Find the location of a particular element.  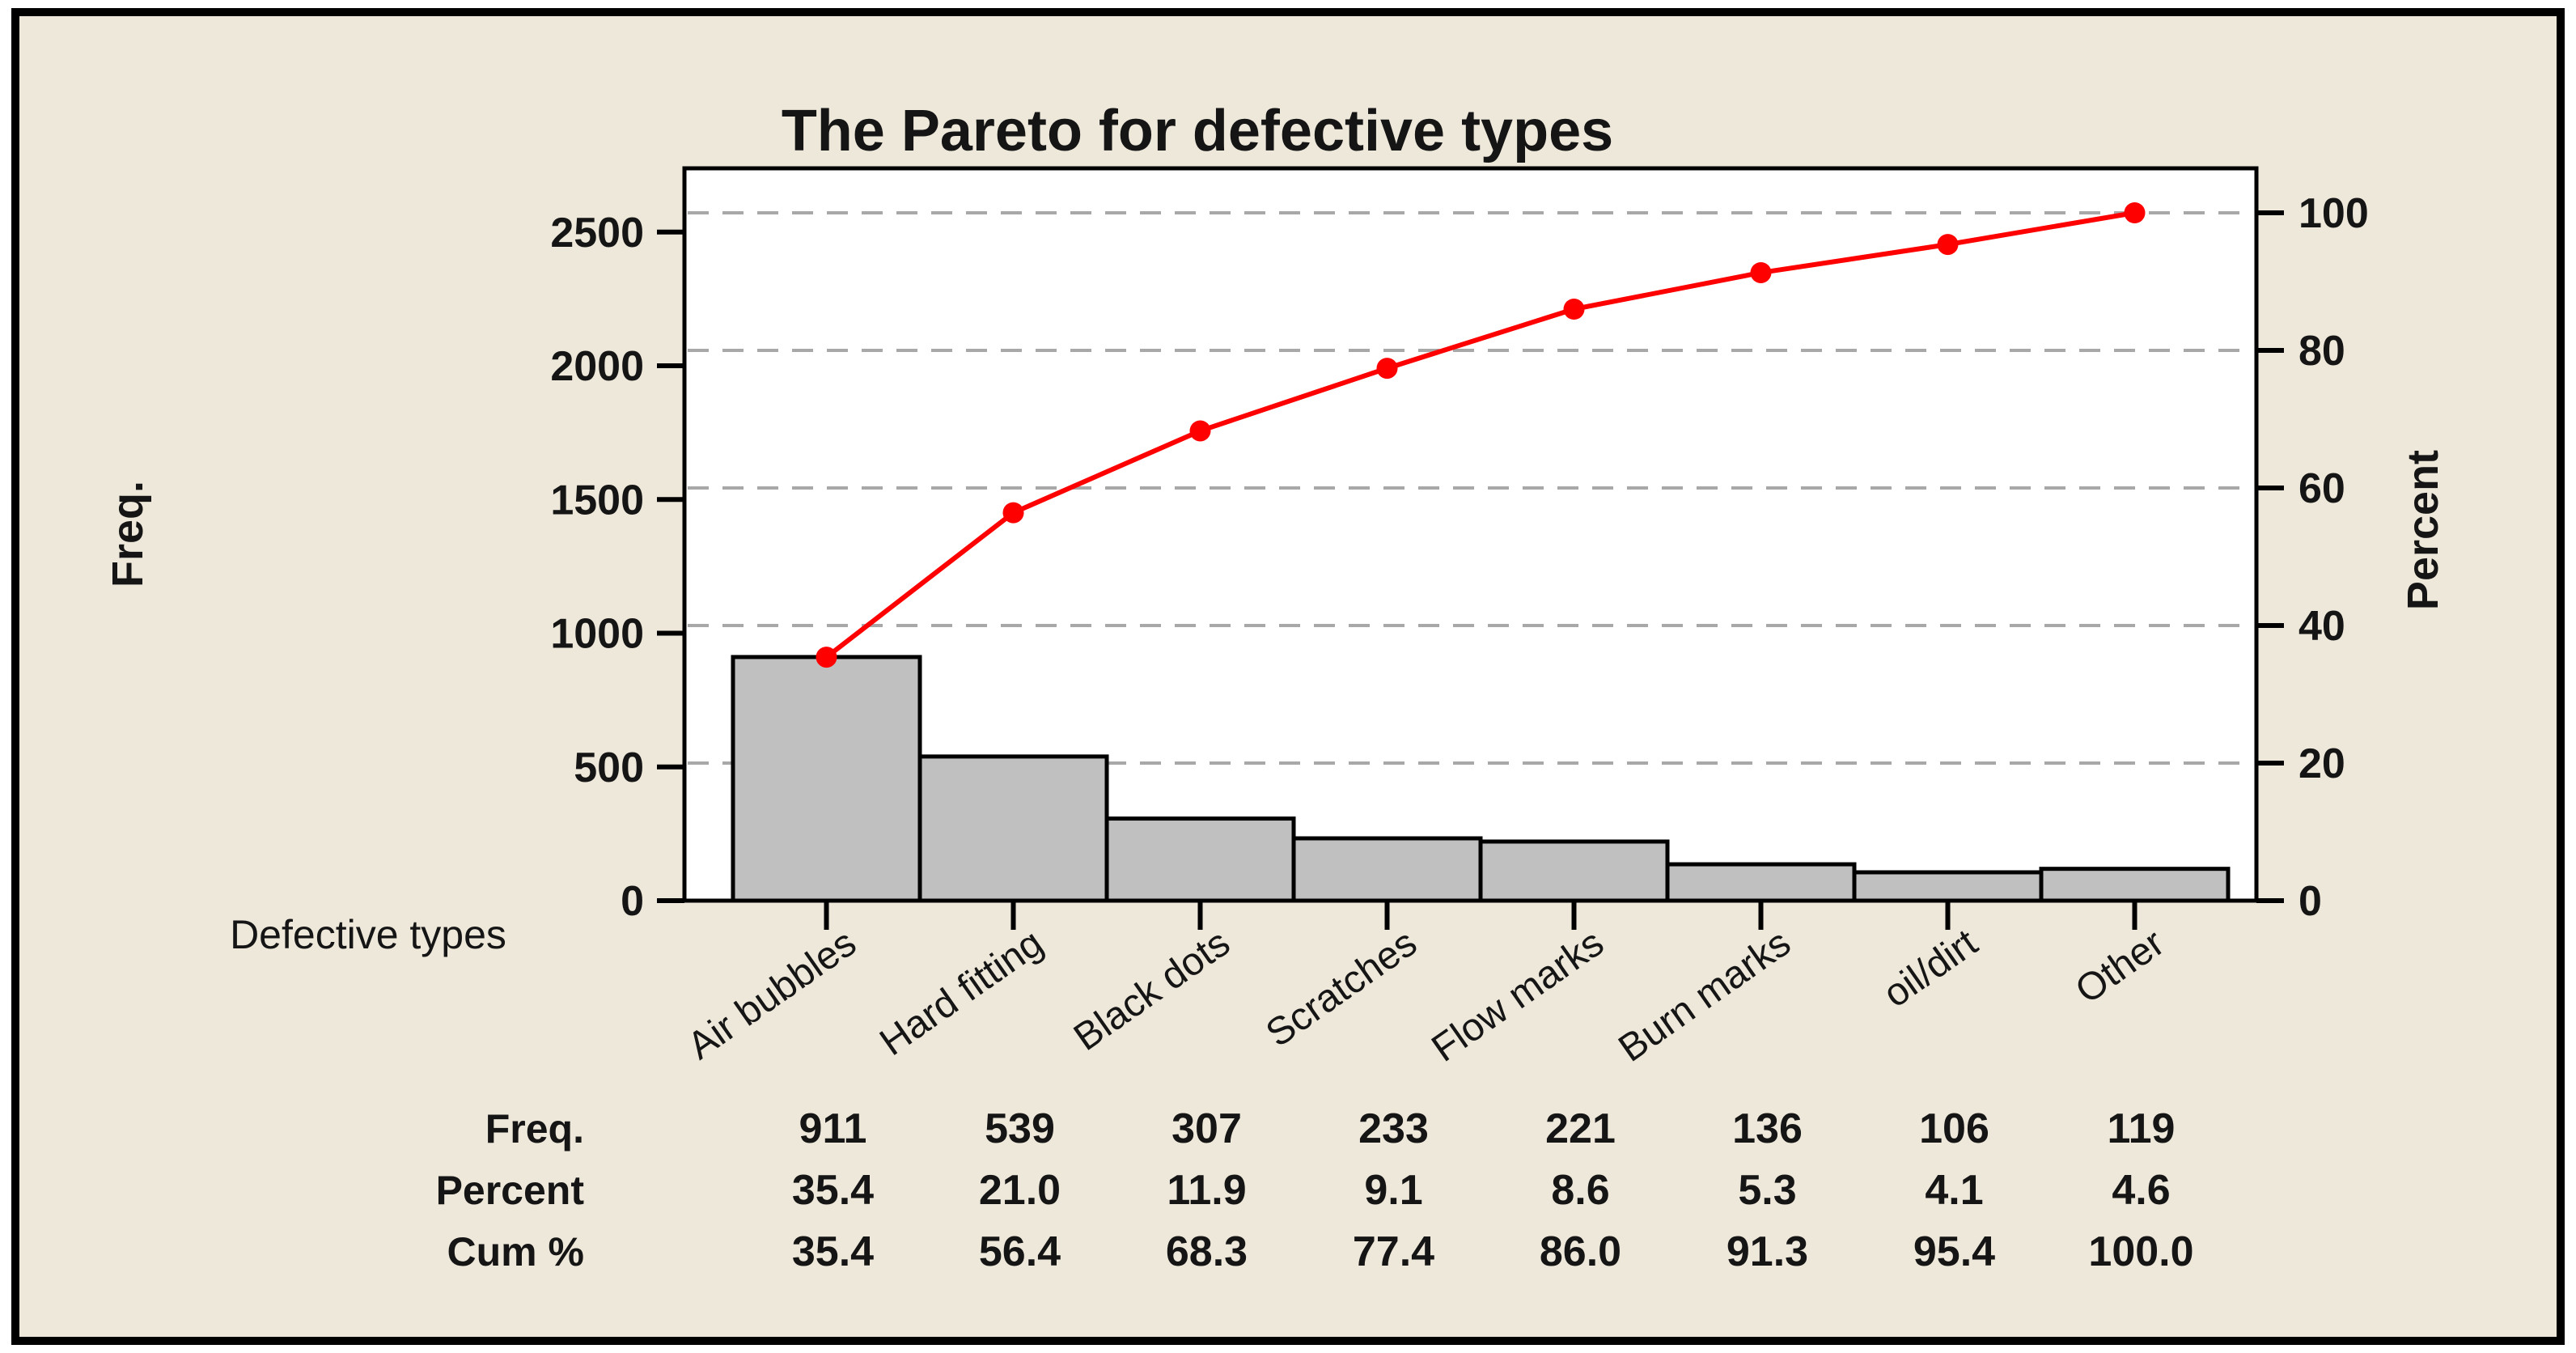

table-value-row1-col5: 221 is located at coordinates (1580, 1129).